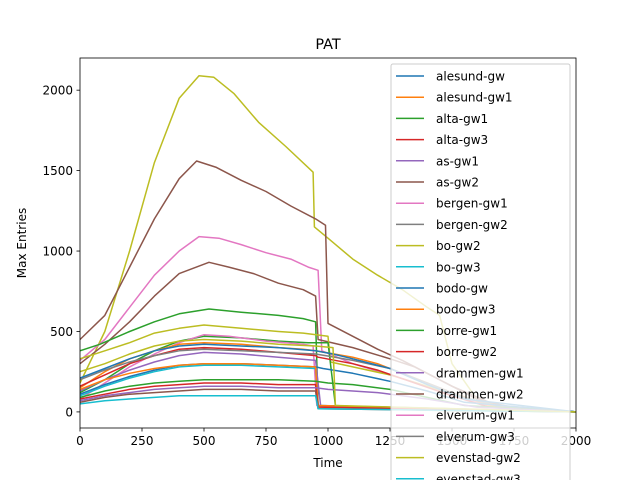  I want to click on legend-label: alesund-gw1, so click(474, 98).